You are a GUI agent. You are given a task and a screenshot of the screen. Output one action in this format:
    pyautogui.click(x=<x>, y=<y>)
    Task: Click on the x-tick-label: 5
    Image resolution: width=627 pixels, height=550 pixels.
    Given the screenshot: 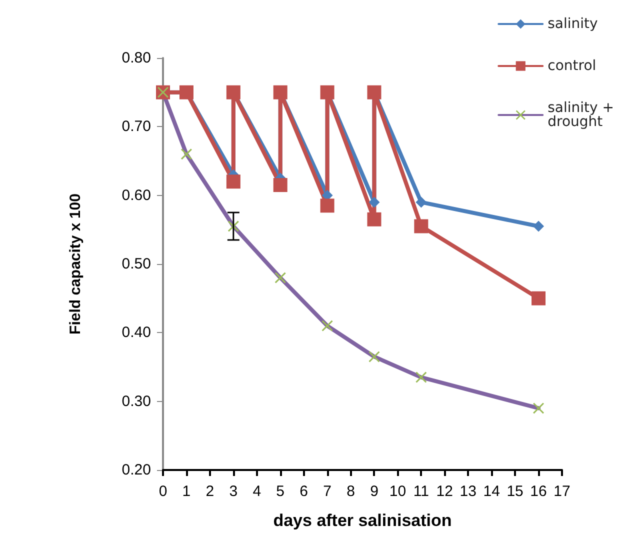 What is the action you would take?
    pyautogui.click(x=280, y=491)
    